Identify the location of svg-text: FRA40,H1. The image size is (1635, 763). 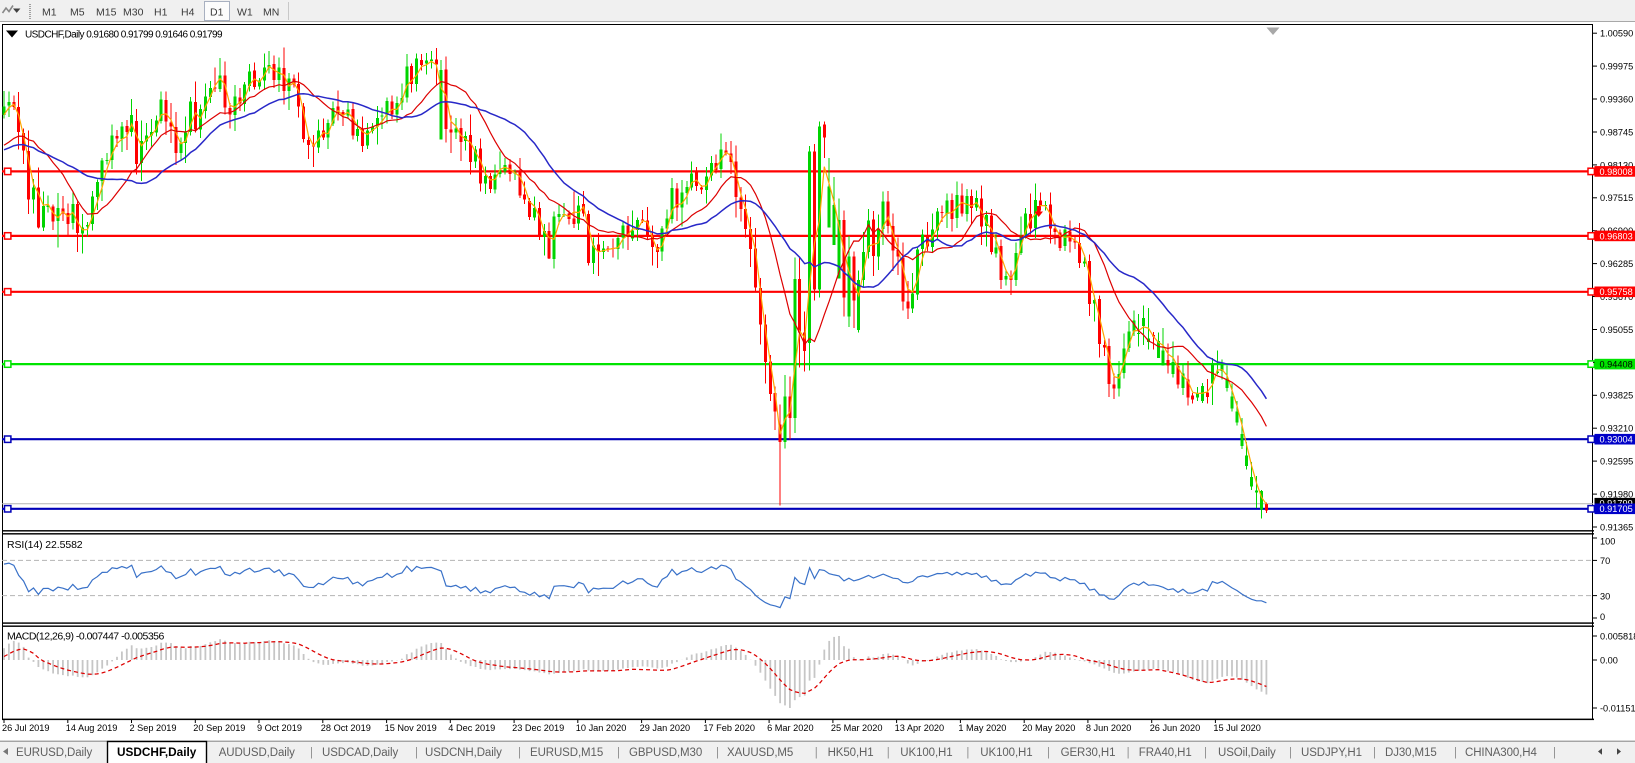
(1165, 753).